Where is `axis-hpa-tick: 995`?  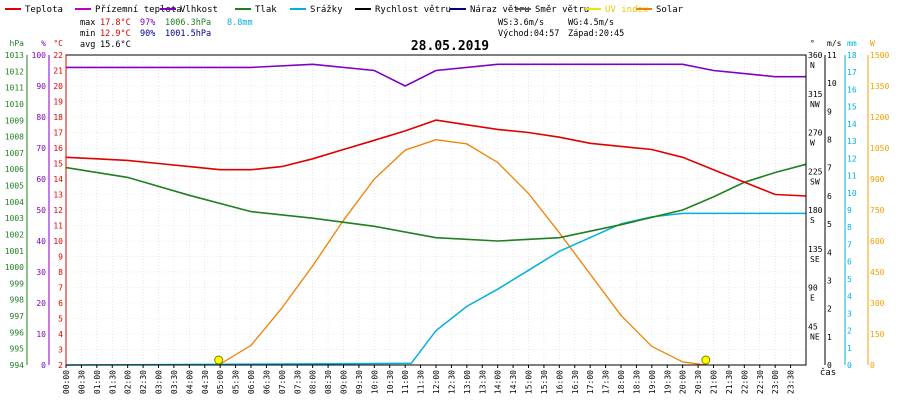 axis-hpa-tick: 995 is located at coordinates (17, 349).